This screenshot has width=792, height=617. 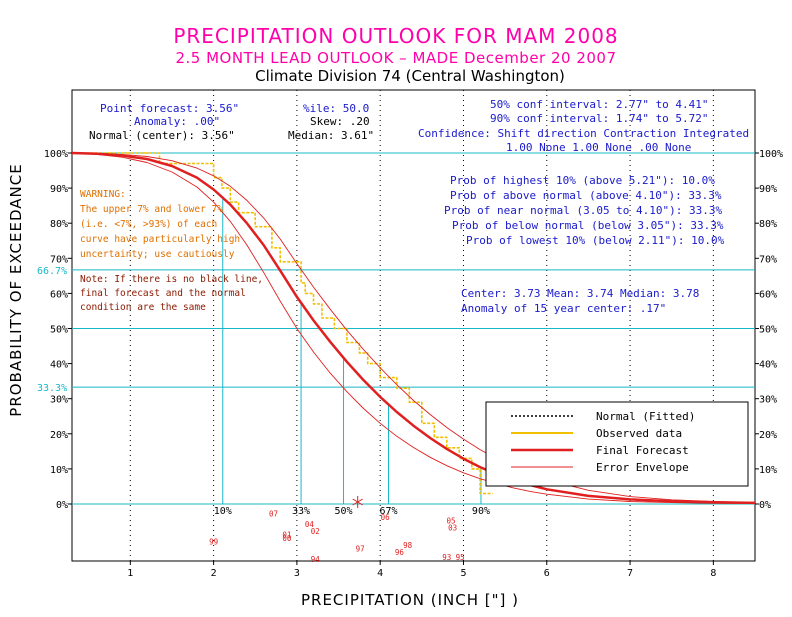 I want to click on y-tick-label-right: 100%, so click(x=771, y=154).